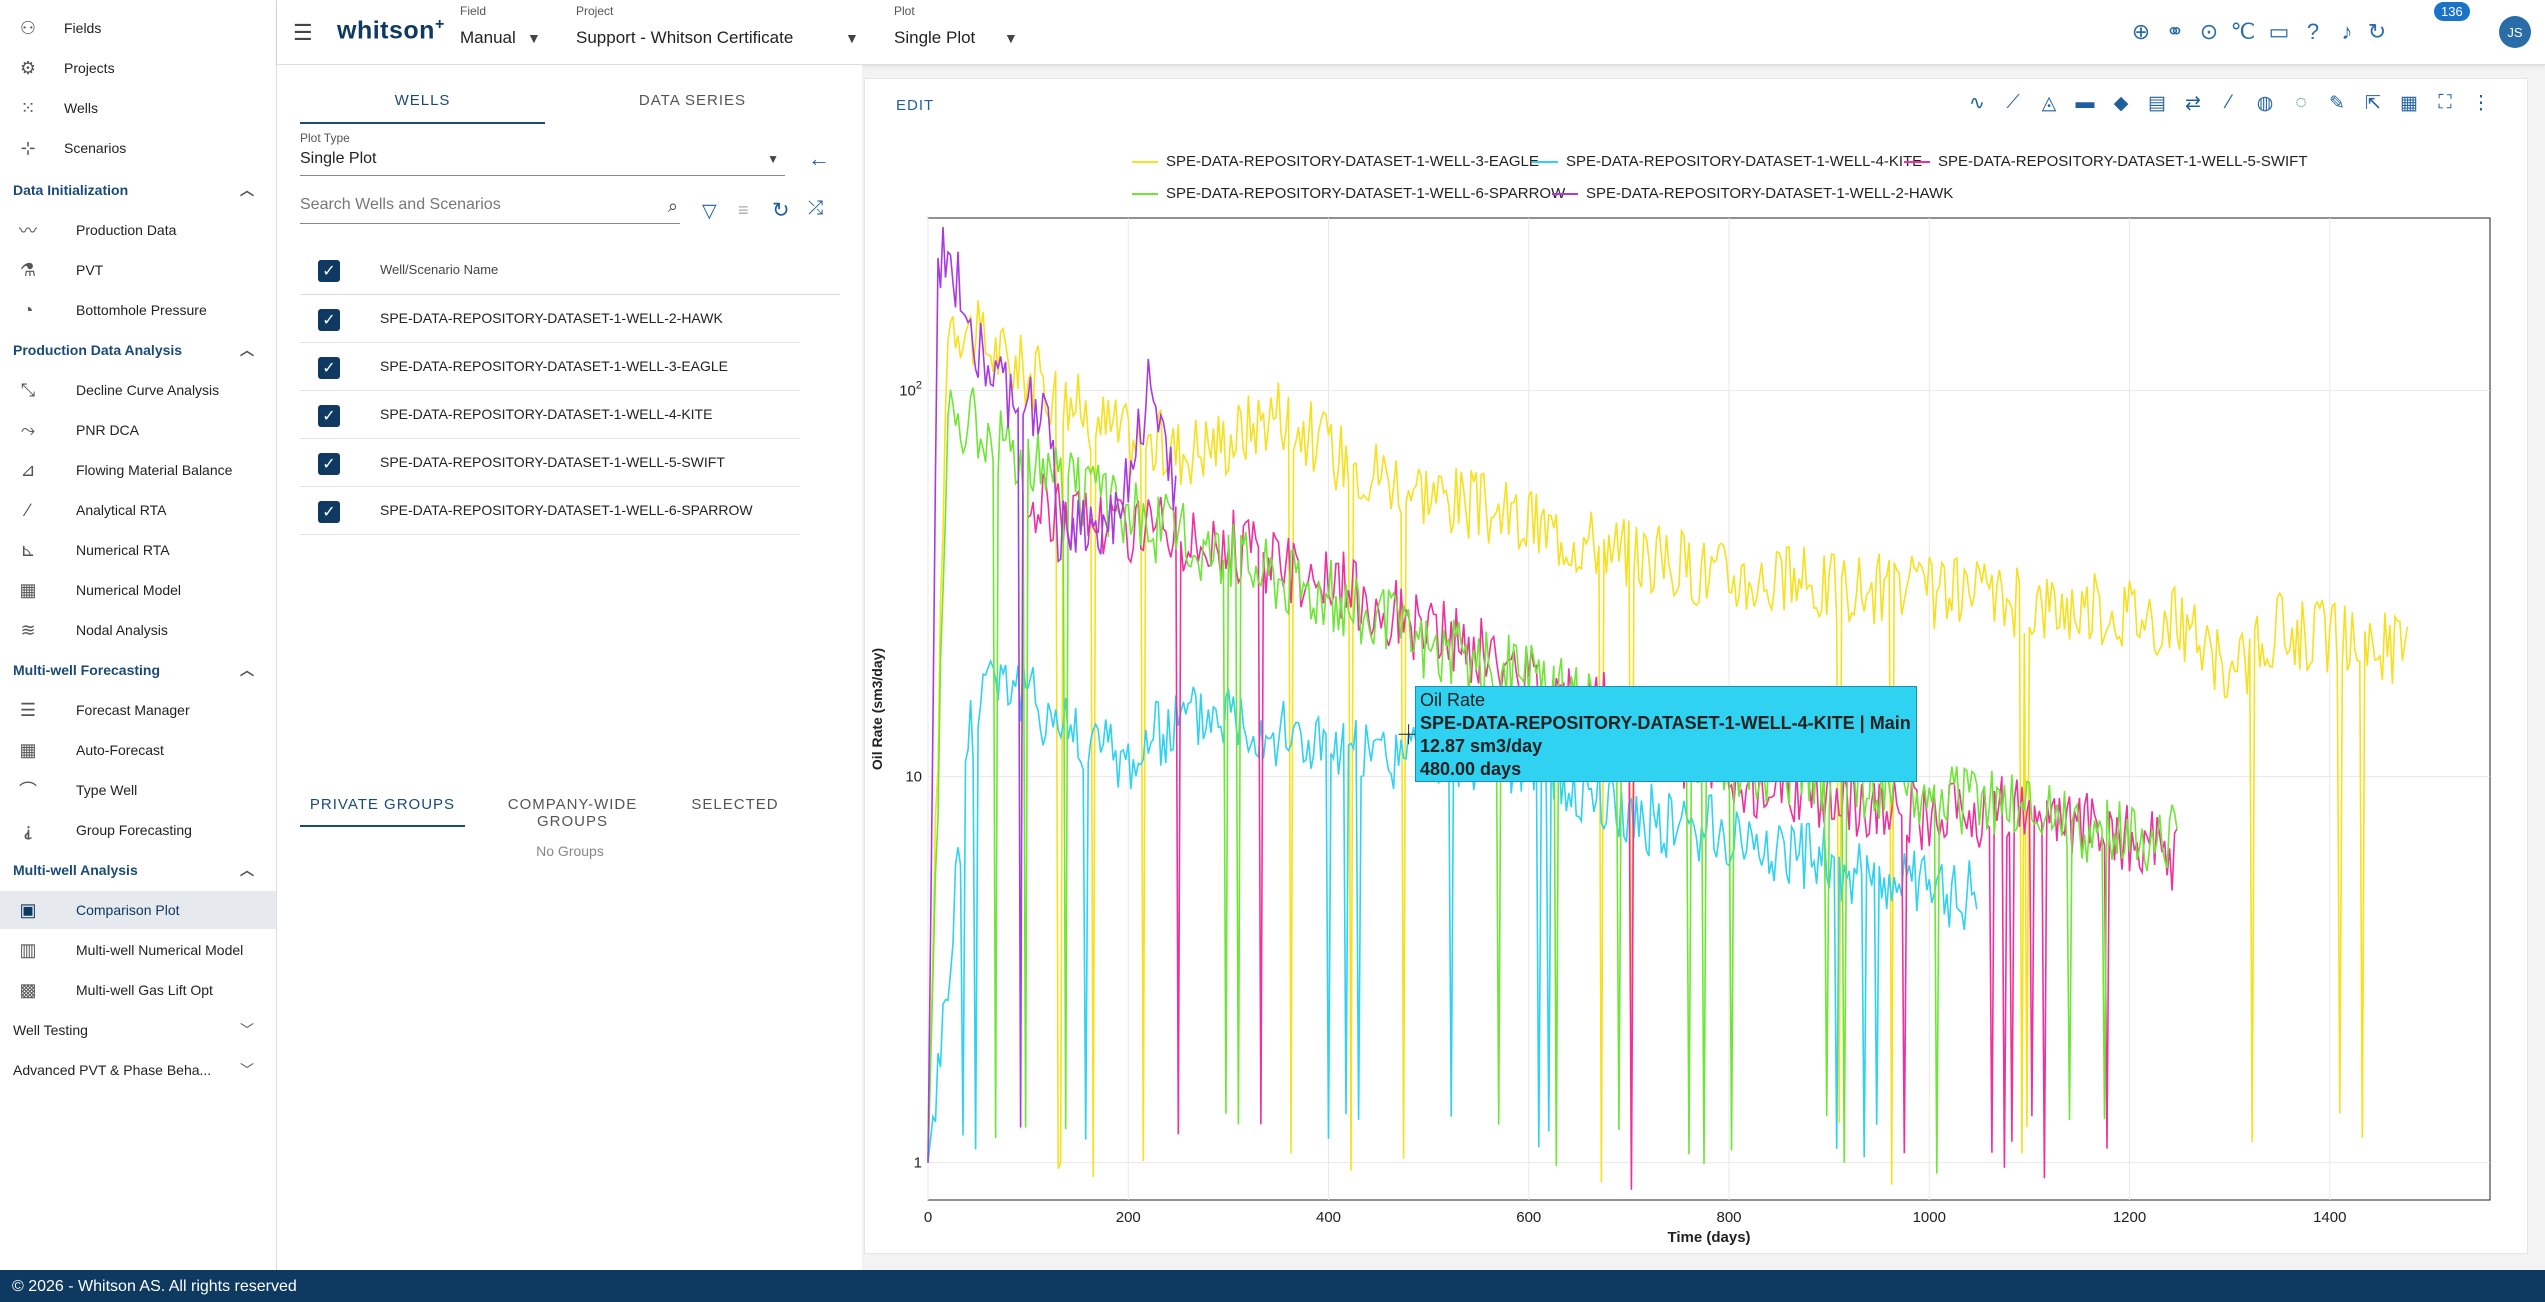  Describe the element at coordinates (735, 804) in the screenshot. I see `tab-selected: SELECTED` at that location.